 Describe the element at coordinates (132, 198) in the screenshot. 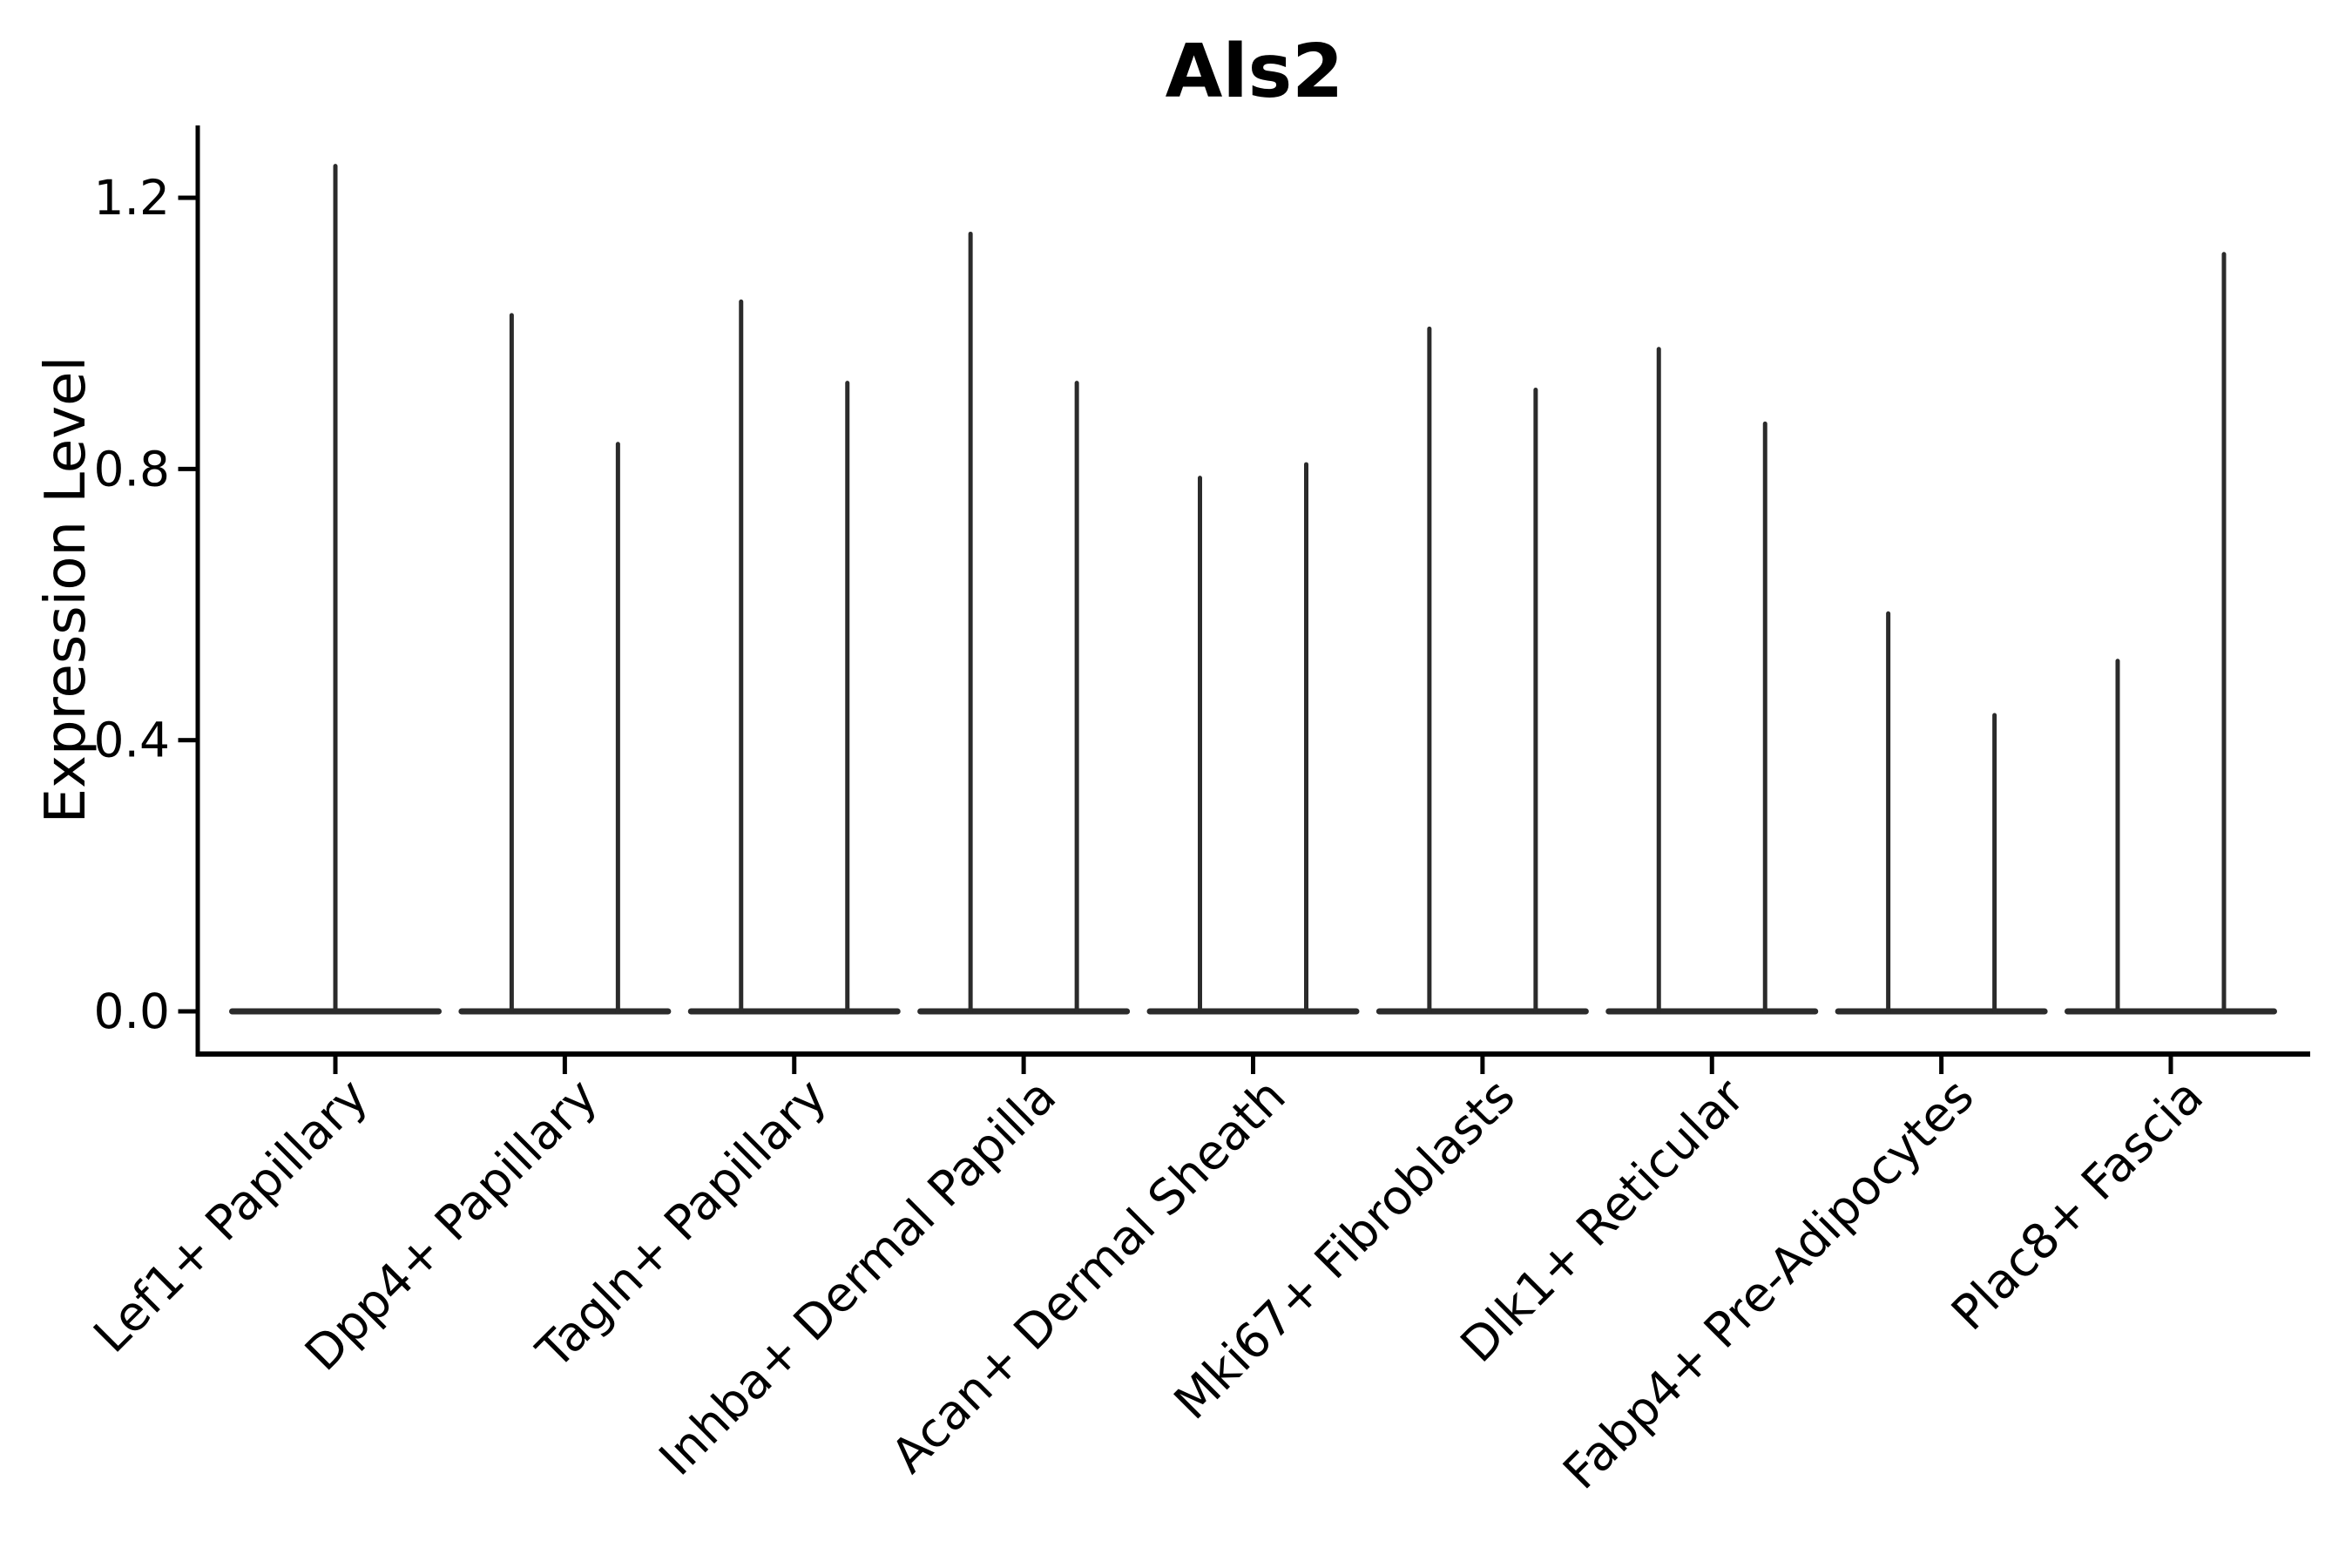

I see `y-tick-label: 1.2` at that location.